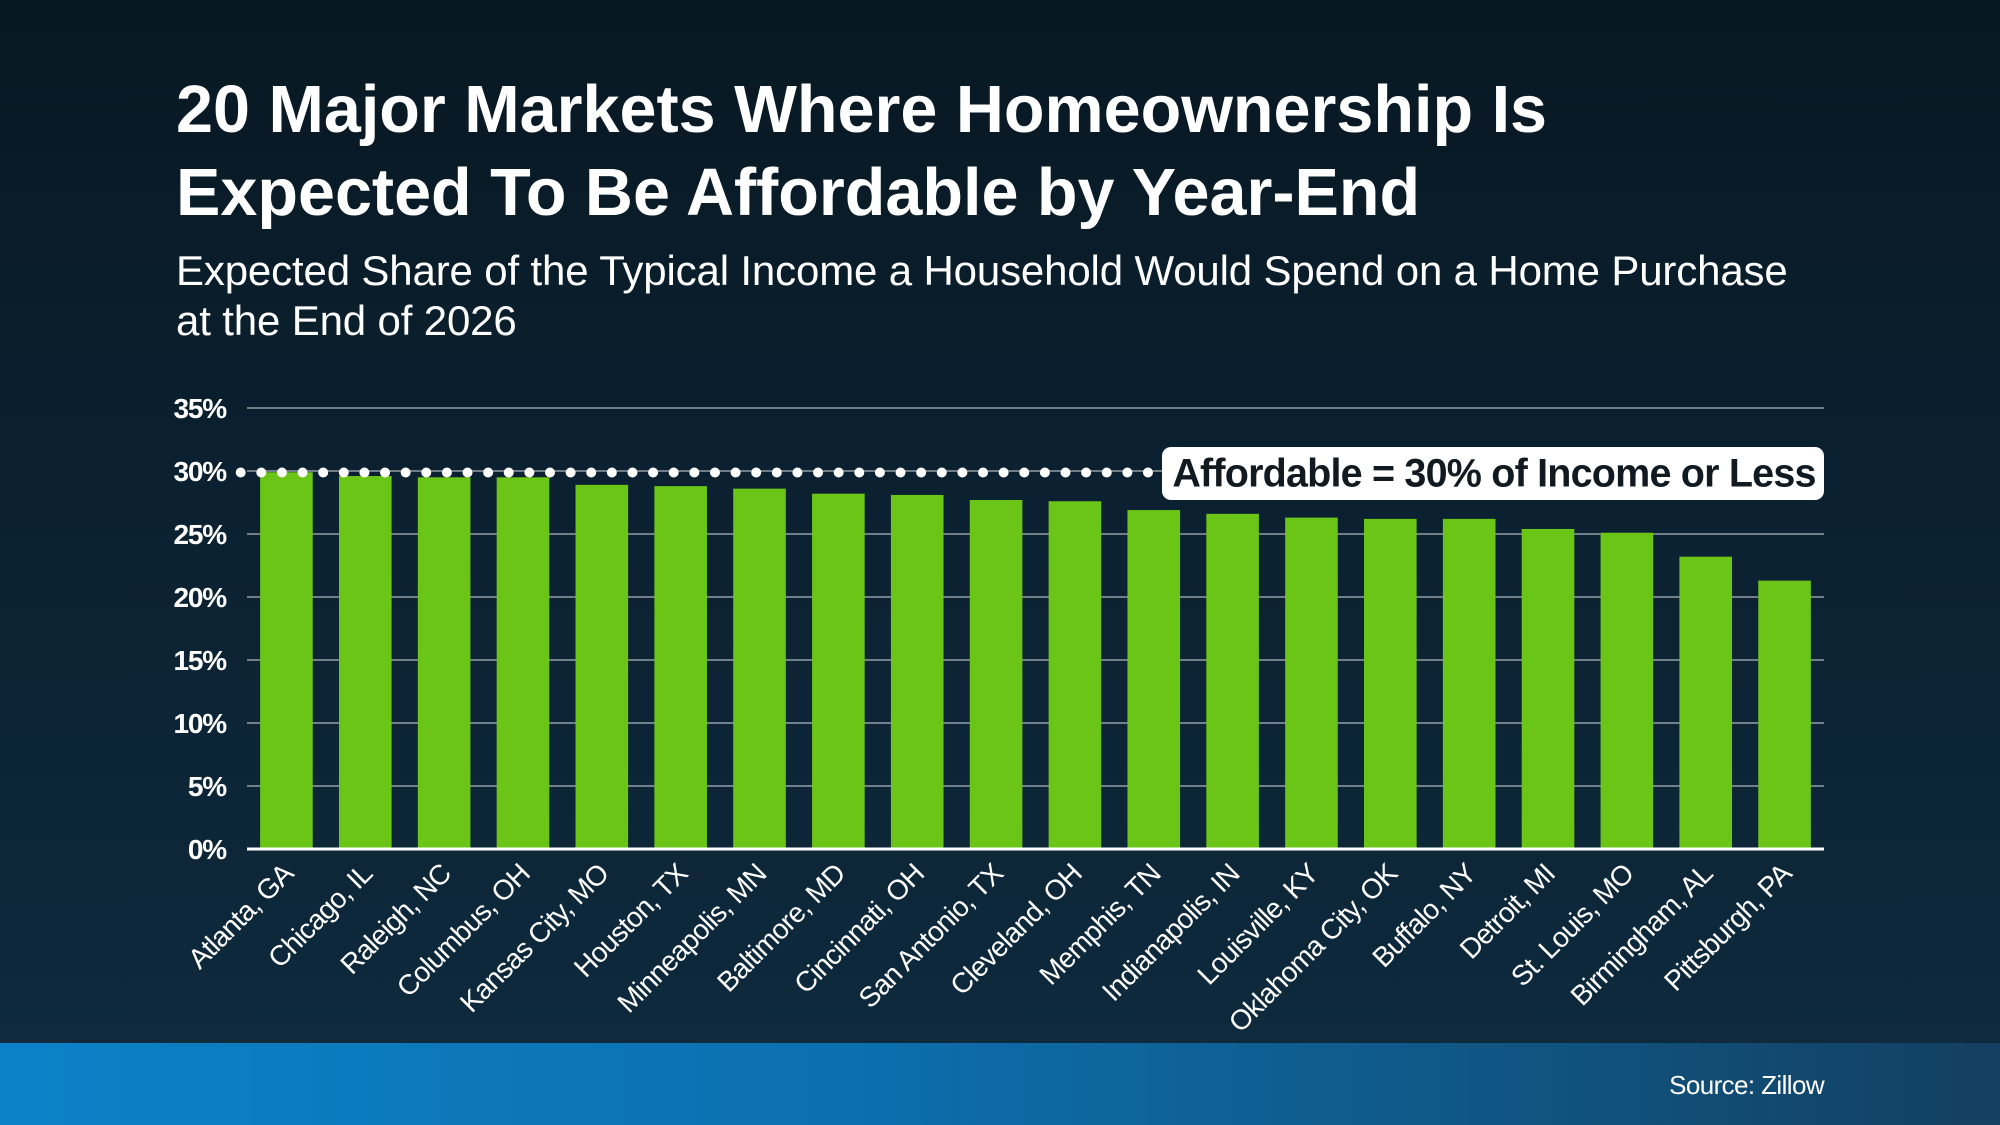 The height and width of the screenshot is (1125, 2000). Describe the element at coordinates (201, 597) in the screenshot. I see `svg-text: 20%` at that location.